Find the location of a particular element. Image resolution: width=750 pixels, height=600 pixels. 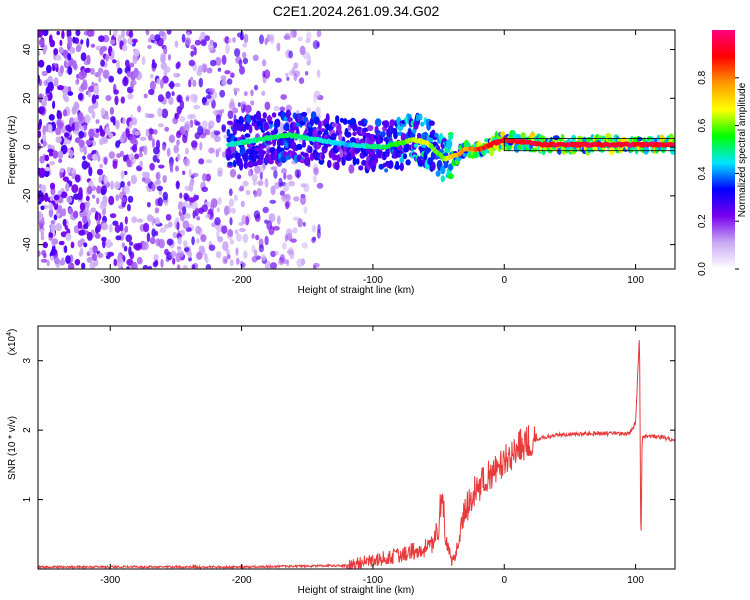

snr-y-tick-label: 3 is located at coordinates (27, 360).